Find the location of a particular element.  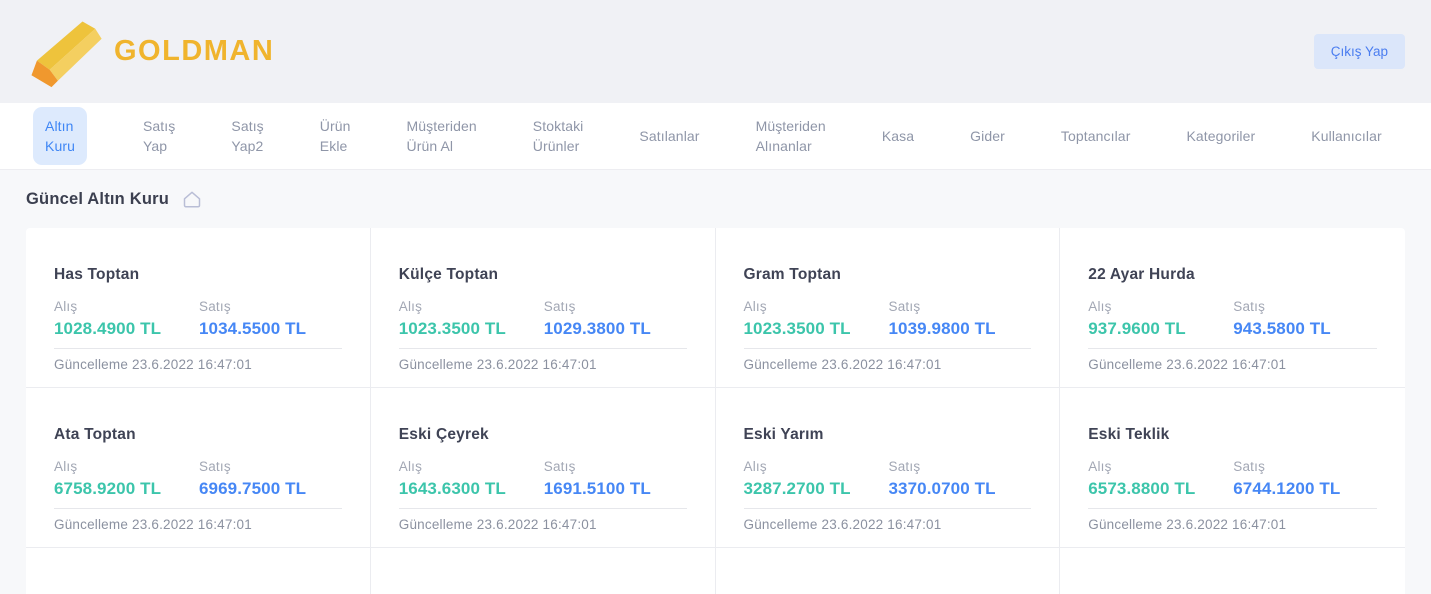

home-icon is located at coordinates (192, 199).